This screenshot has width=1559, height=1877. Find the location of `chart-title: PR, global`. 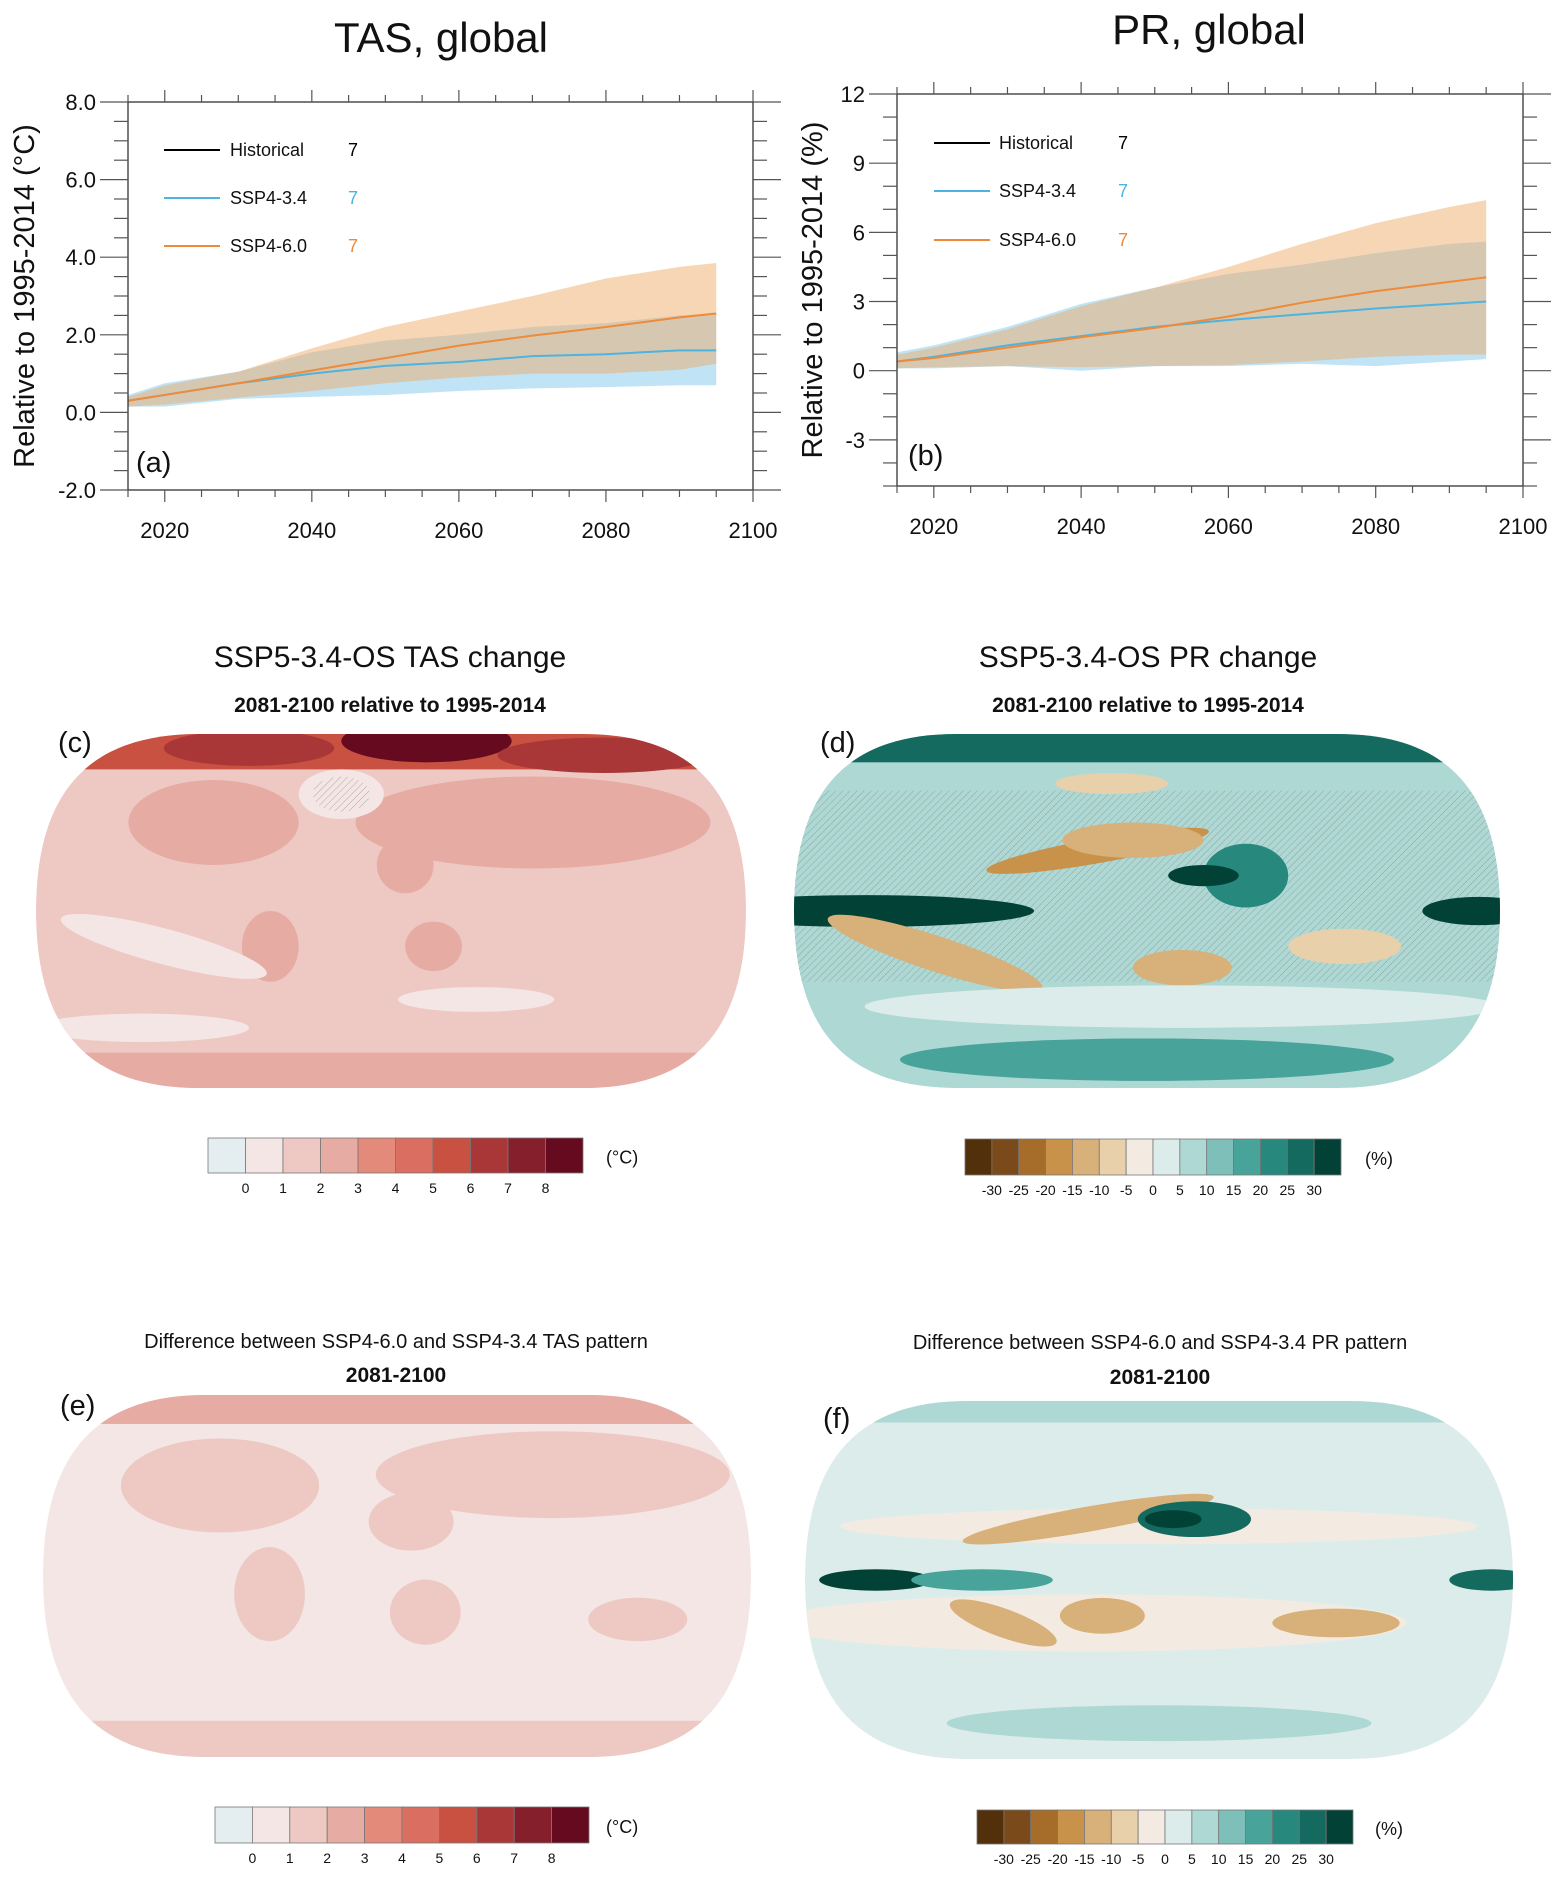

chart-title: PR, global is located at coordinates (1209, 29).